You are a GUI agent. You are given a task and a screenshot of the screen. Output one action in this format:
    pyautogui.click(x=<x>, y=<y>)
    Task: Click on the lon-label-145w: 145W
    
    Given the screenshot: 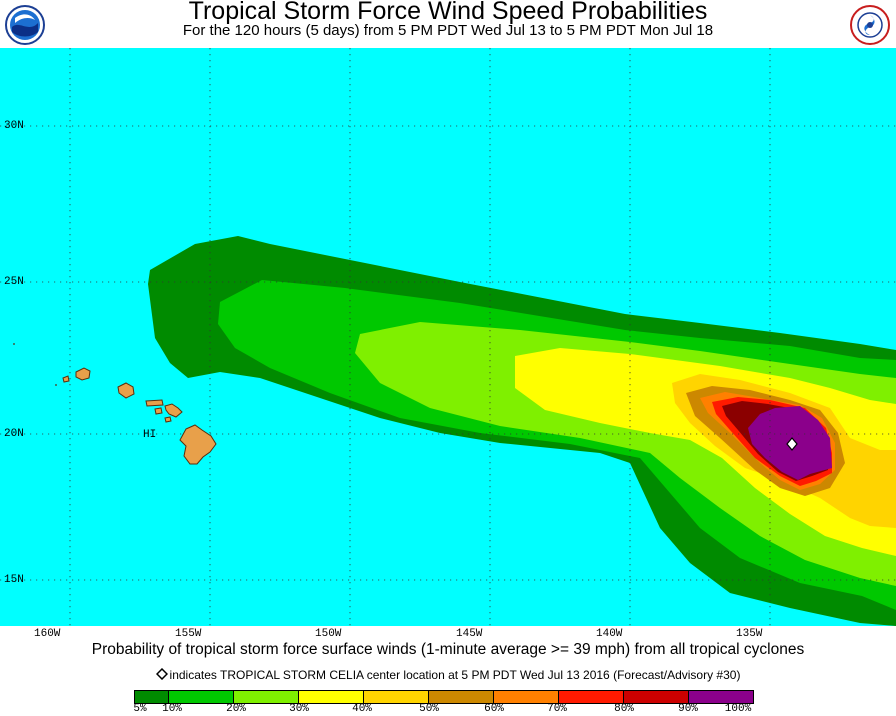 What is the action you would take?
    pyautogui.click(x=469, y=634)
    